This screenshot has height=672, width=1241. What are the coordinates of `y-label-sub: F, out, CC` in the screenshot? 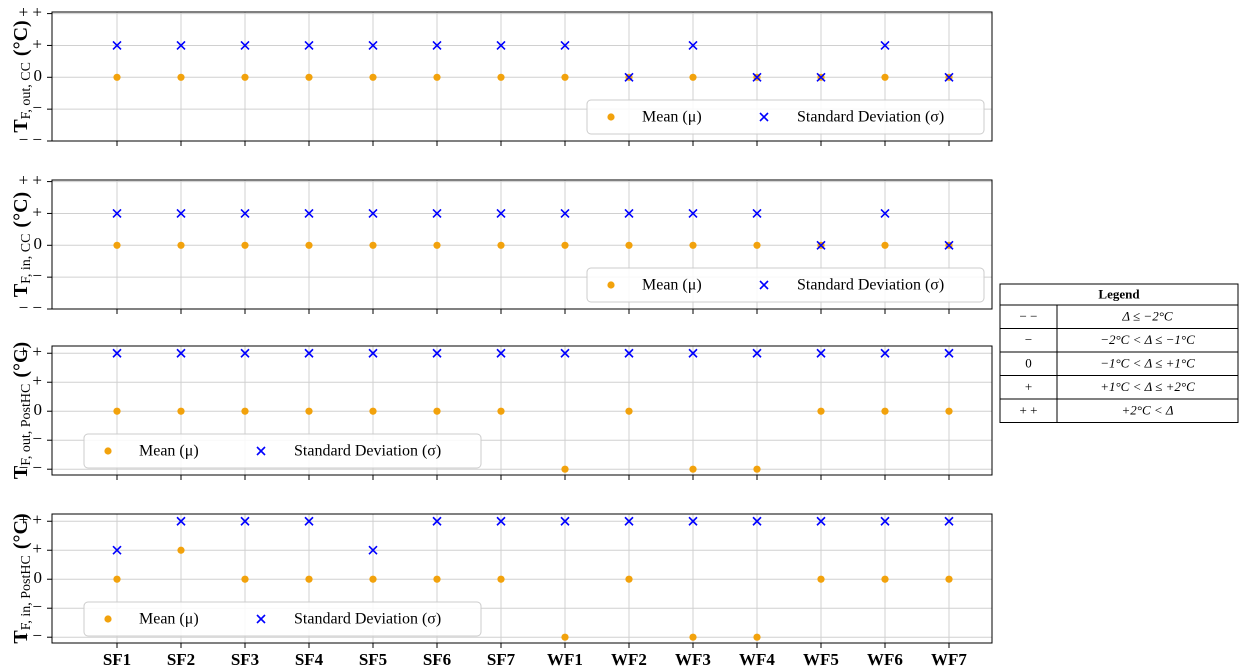 It's located at (26, 90).